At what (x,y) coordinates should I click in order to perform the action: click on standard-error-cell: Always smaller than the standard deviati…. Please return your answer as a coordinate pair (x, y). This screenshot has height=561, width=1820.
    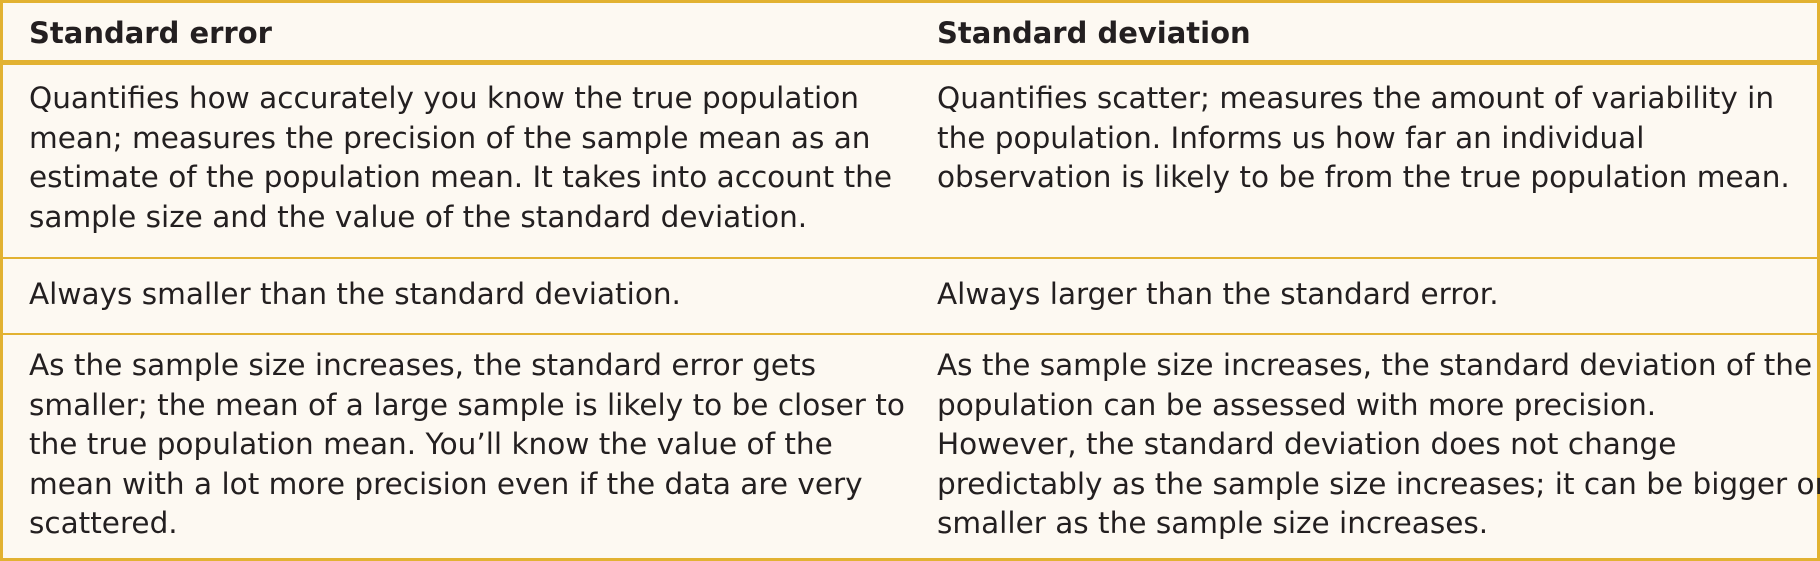
    Looking at the image, I should click on (469, 295).